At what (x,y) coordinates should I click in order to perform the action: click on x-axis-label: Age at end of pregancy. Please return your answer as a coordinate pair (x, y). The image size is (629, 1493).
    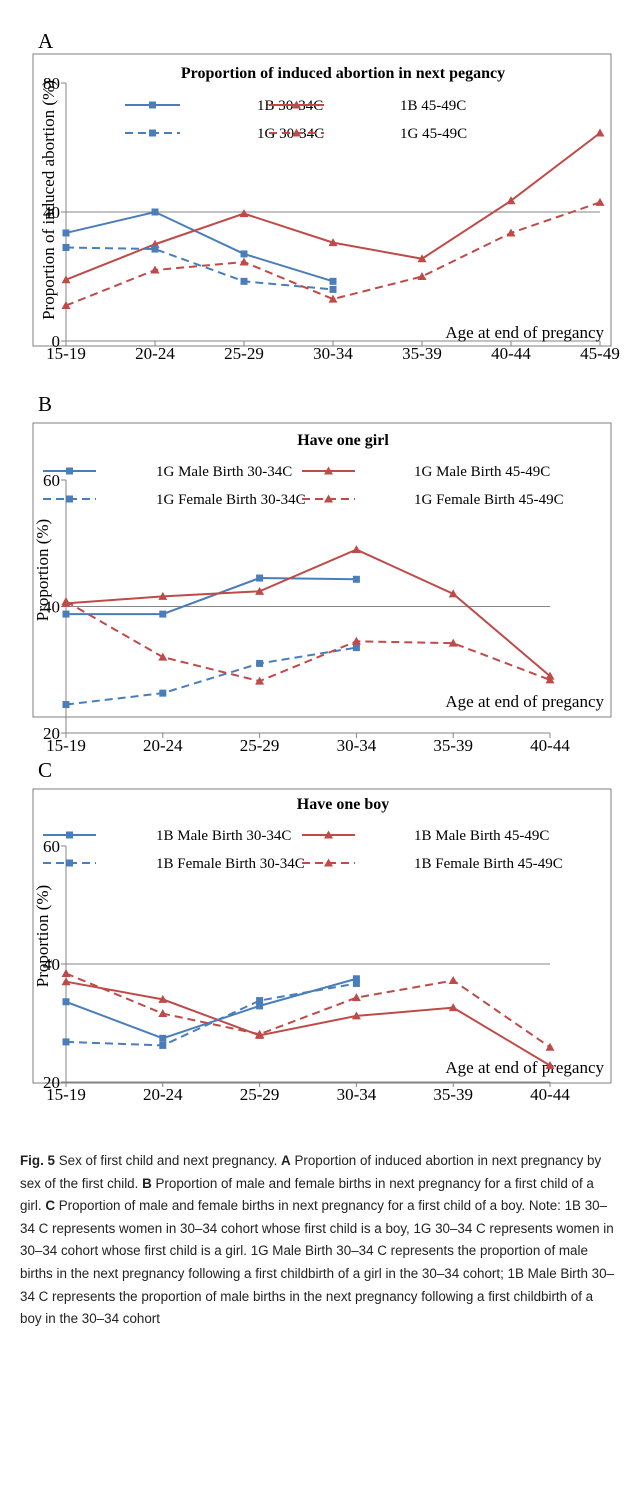
    Looking at the image, I should click on (524, 1067).